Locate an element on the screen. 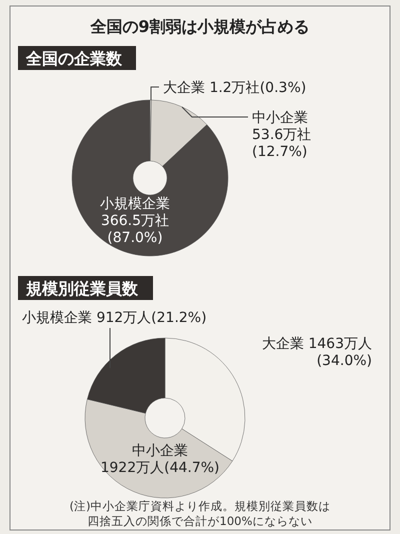 Image resolution: width=400 pixels, height=534 pixels. slice-label: 小規模企業 912万人(21.2%) is located at coordinates (114, 318).